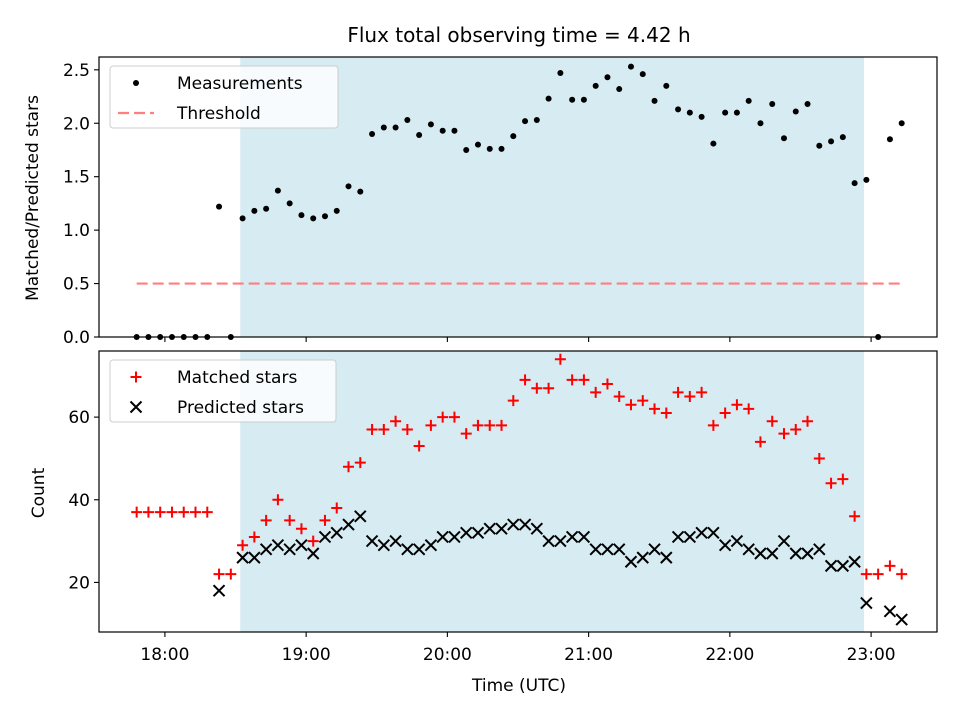 This screenshot has width=960, height=720. Describe the element at coordinates (76, 231) in the screenshot. I see `y-tick-label: 1.0` at that location.